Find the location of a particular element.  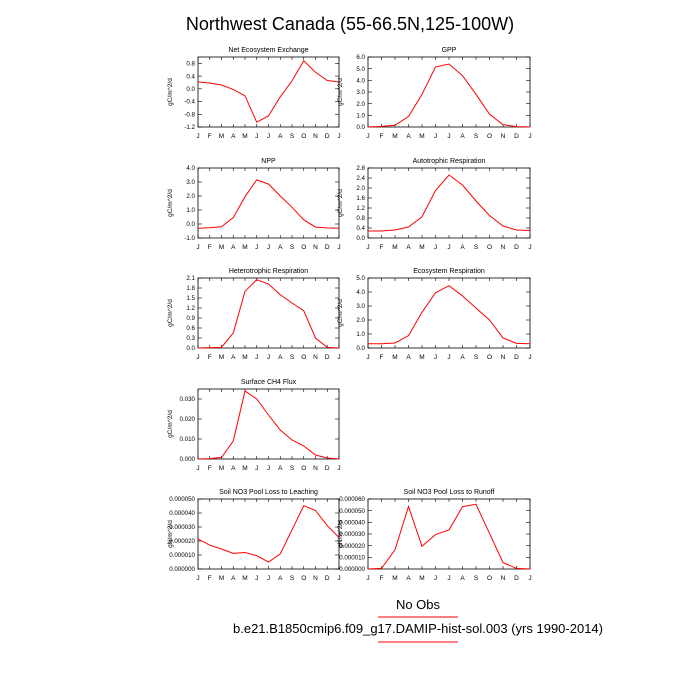

y-tick-label: 0.3 is located at coordinates (190, 338).